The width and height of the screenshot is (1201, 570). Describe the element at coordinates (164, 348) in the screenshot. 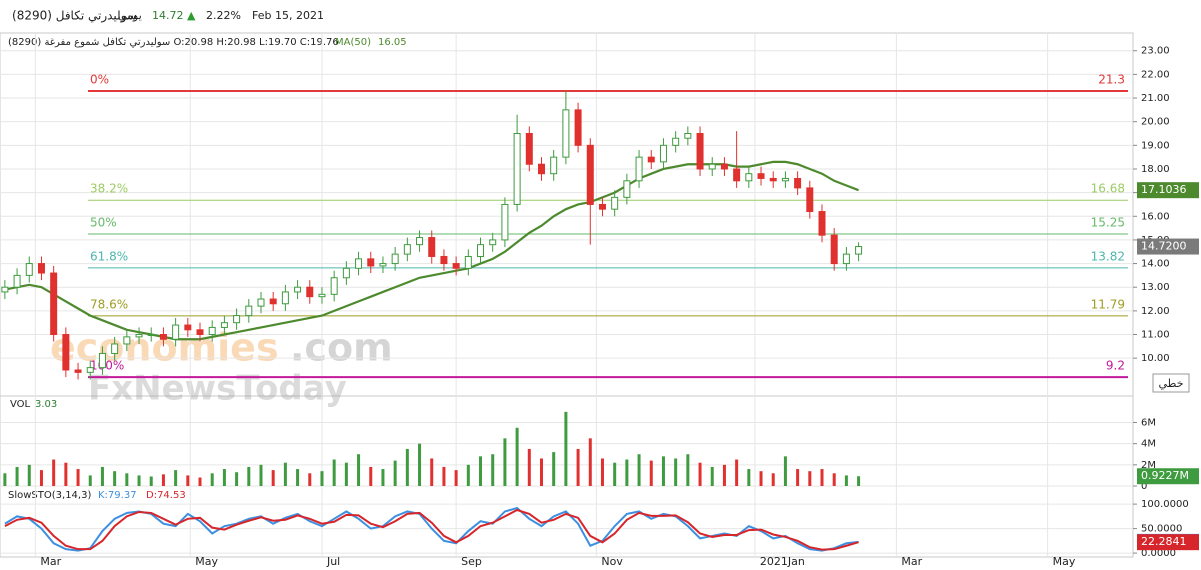

I see `watermark-text: economies` at that location.